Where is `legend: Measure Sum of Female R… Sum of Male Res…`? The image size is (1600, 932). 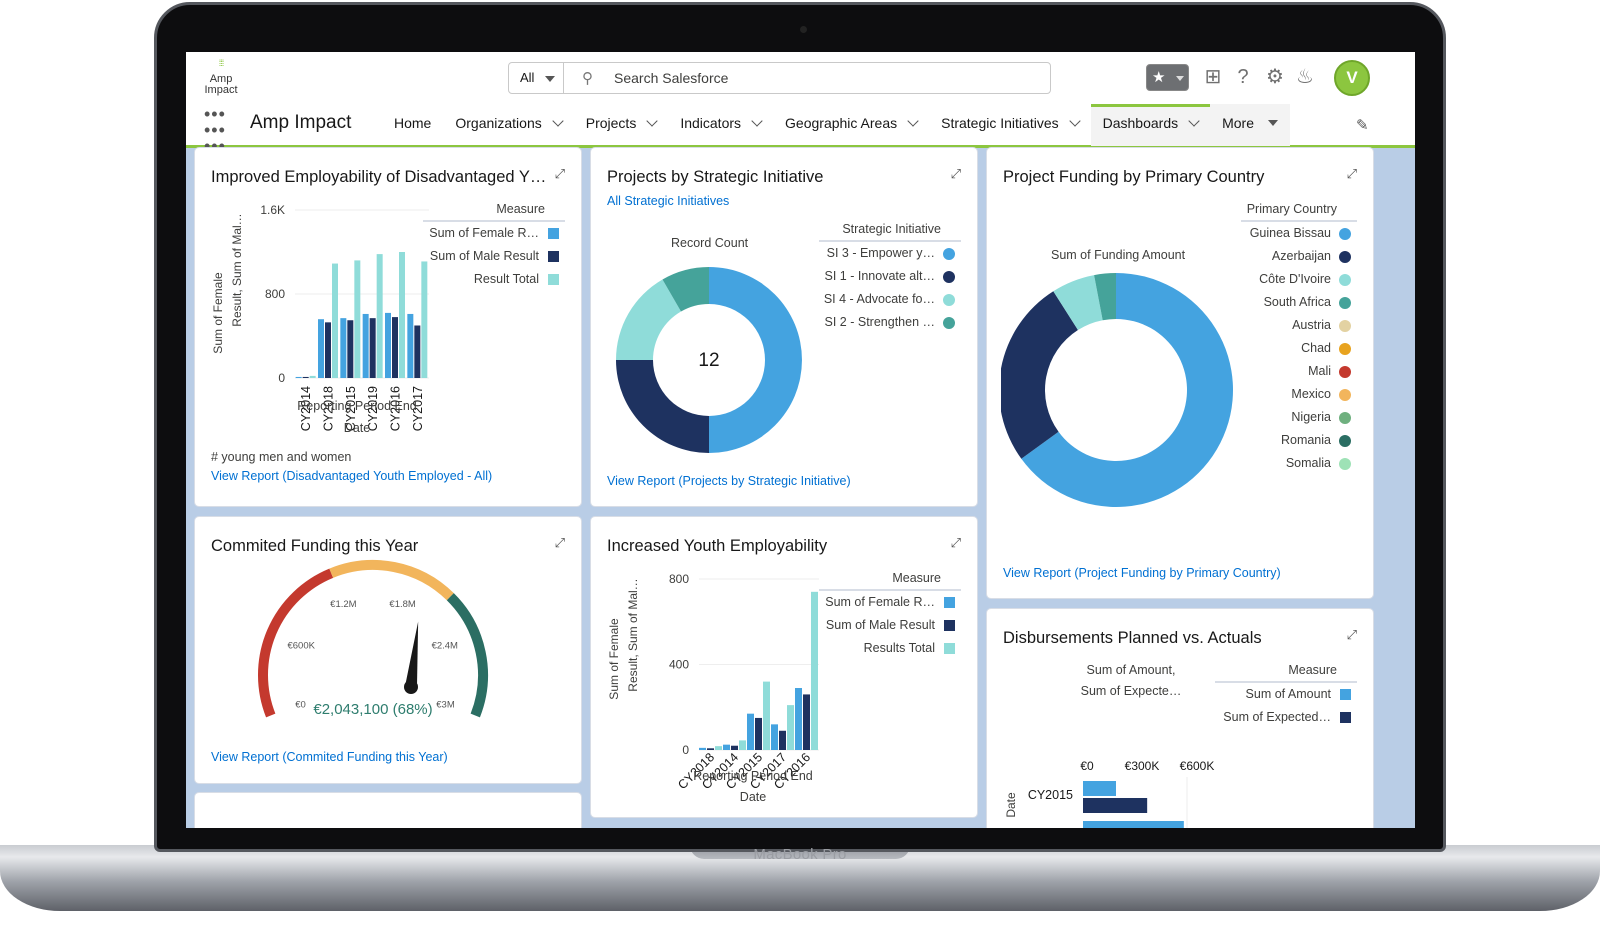 legend: Measure Sum of Female R… Sum of Male Res… is located at coordinates (494, 245).